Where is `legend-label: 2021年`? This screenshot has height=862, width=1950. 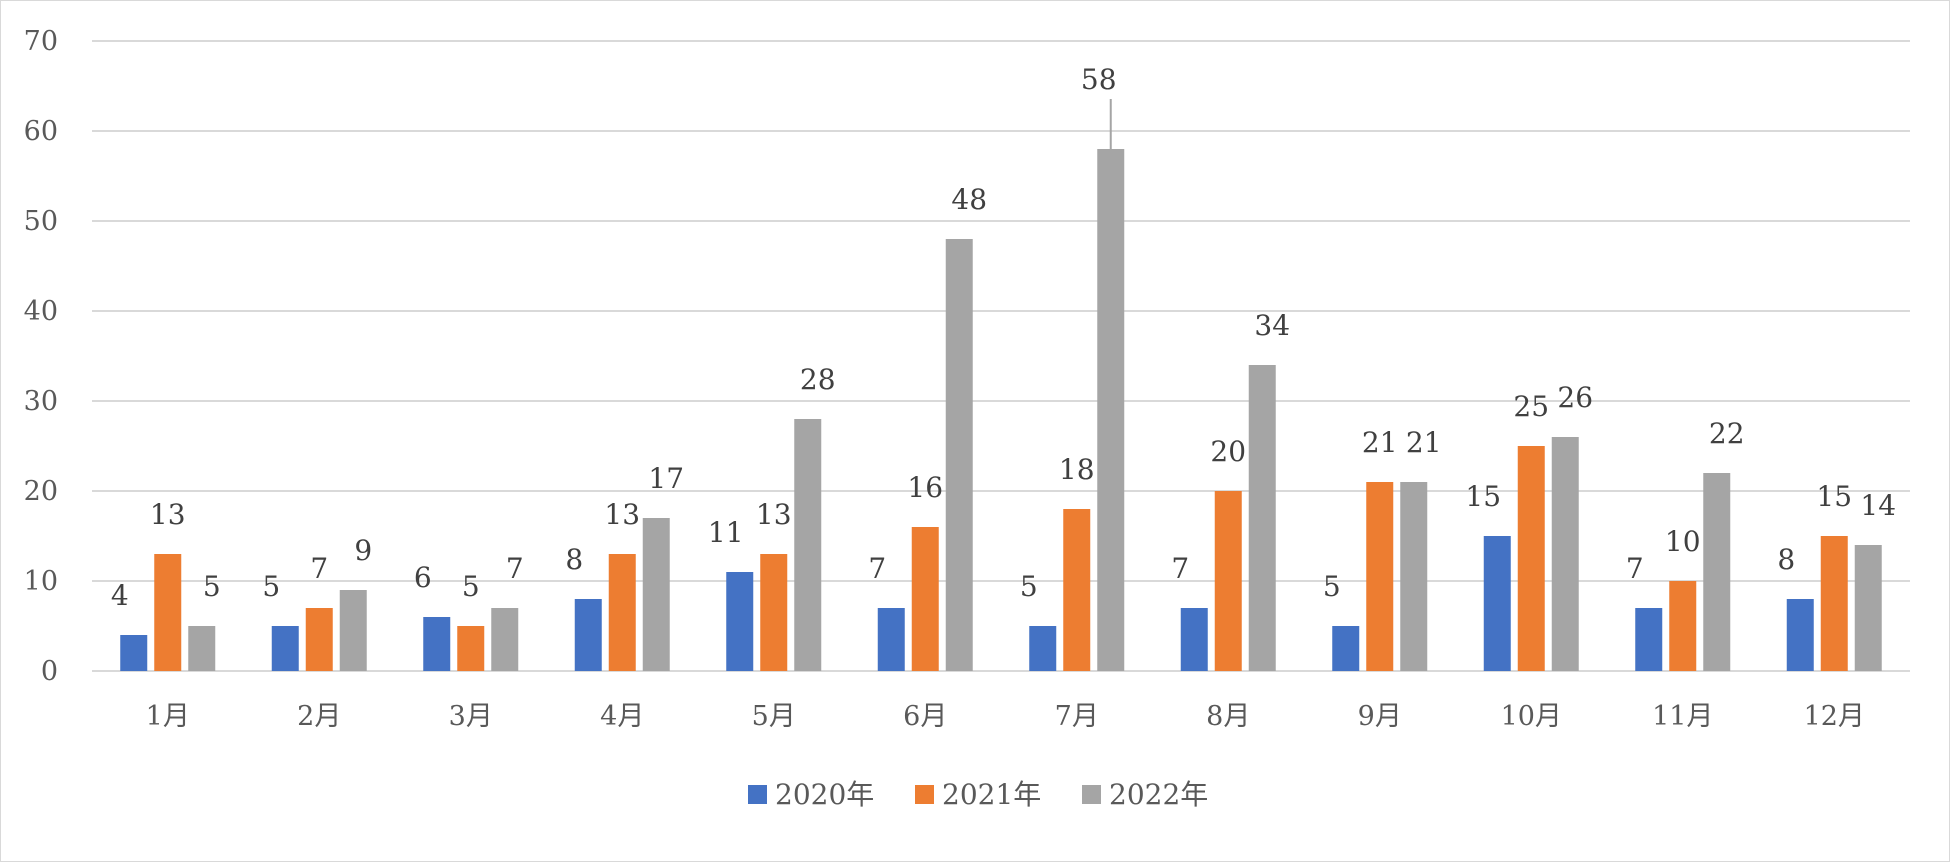 legend-label: 2021年 is located at coordinates (991, 794).